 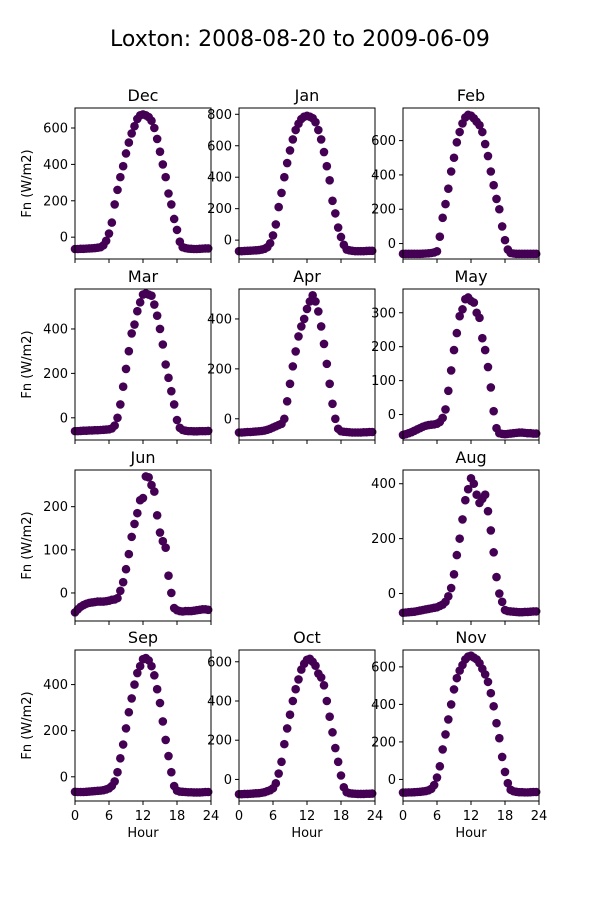 I want to click on x-tick-label: 18, so click(x=341, y=816).